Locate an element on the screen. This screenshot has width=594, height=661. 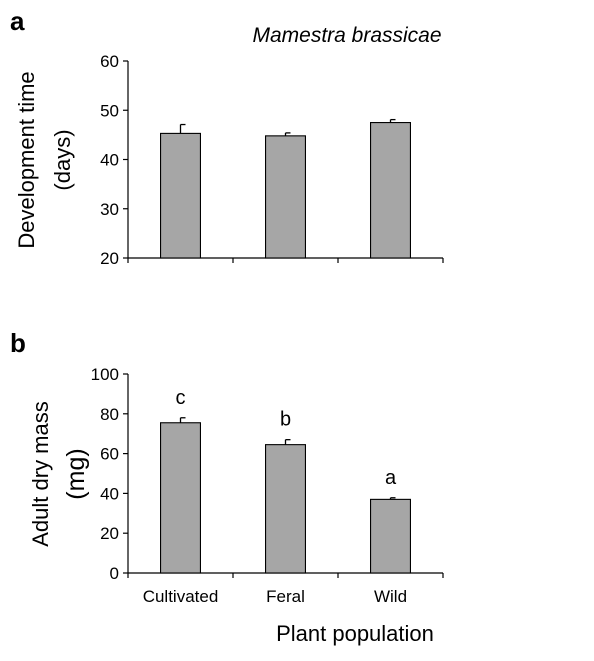
panel-b-y-tick-label: 0 is located at coordinates (114, 573).